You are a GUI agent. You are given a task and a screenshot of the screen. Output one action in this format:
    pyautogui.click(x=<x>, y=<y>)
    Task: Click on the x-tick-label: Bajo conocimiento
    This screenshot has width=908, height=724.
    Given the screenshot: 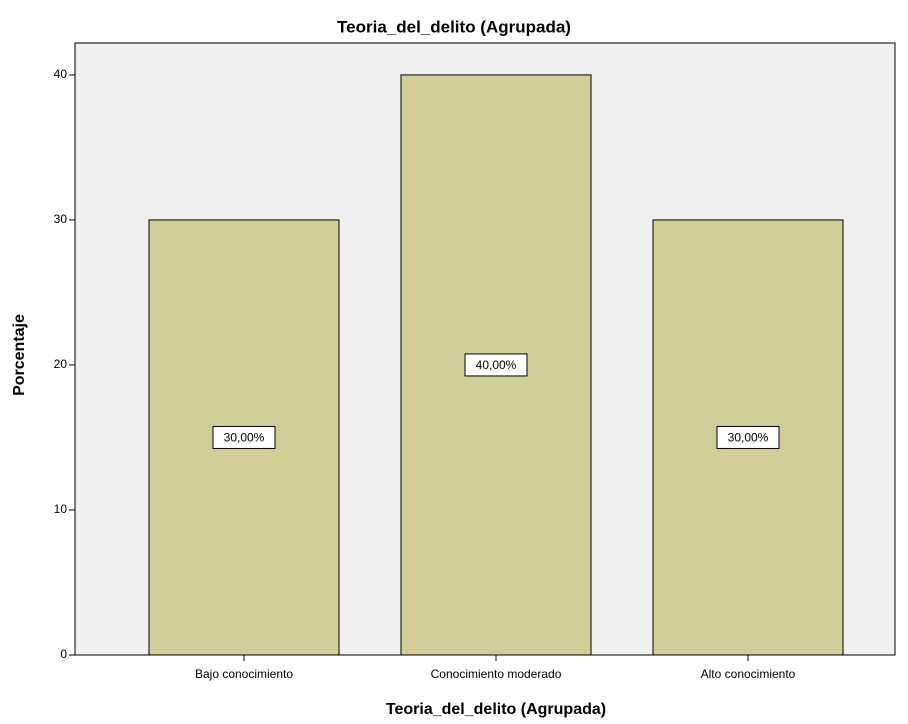 What is the action you would take?
    pyautogui.click(x=244, y=674)
    